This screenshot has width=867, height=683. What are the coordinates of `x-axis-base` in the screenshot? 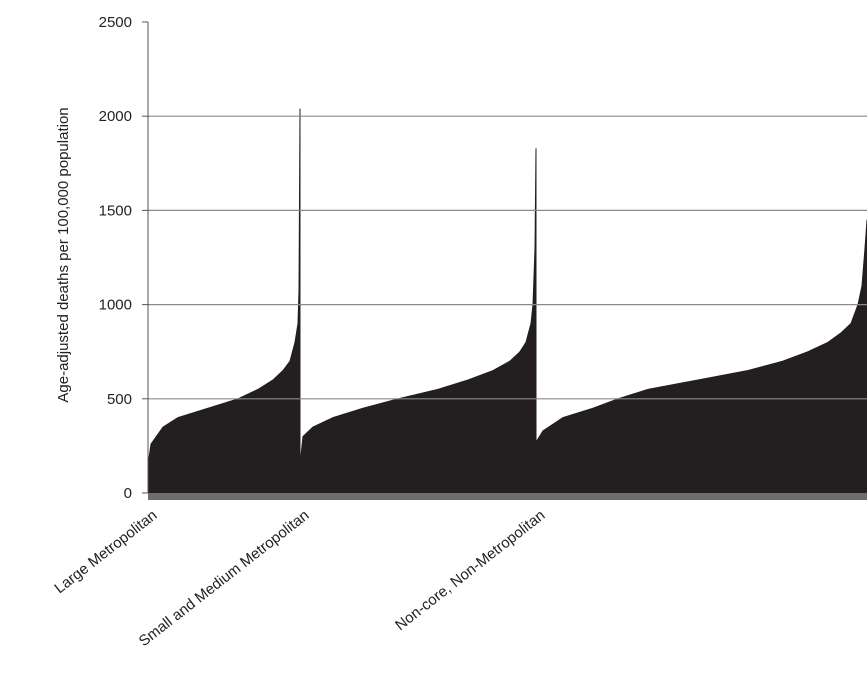 It's located at (507, 496).